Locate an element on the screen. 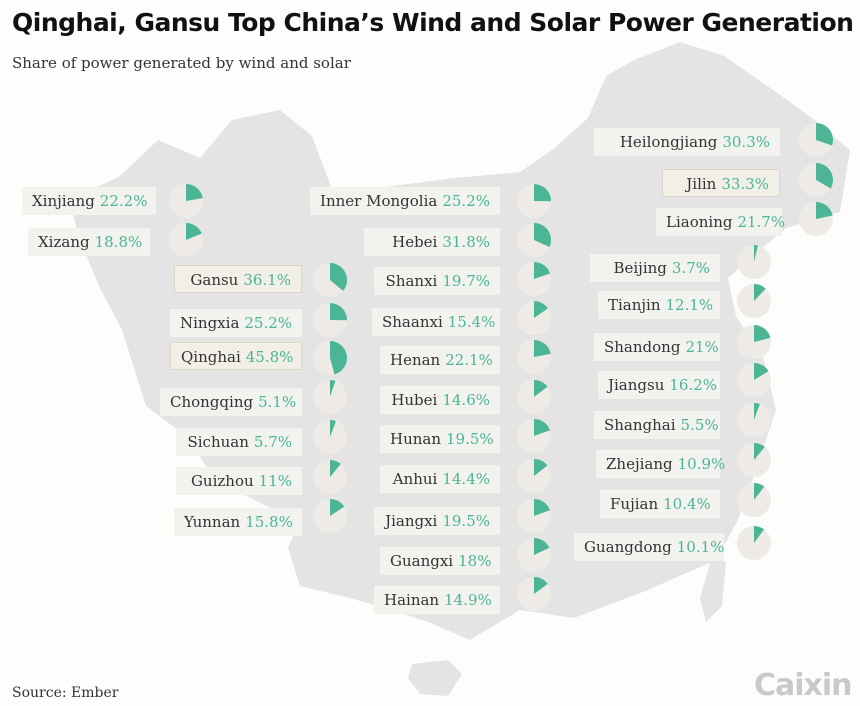 Image resolution: width=860 pixels, height=706 pixels. region-label-heilongjiang: Heilongjiang 30.3% is located at coordinates (687, 142).